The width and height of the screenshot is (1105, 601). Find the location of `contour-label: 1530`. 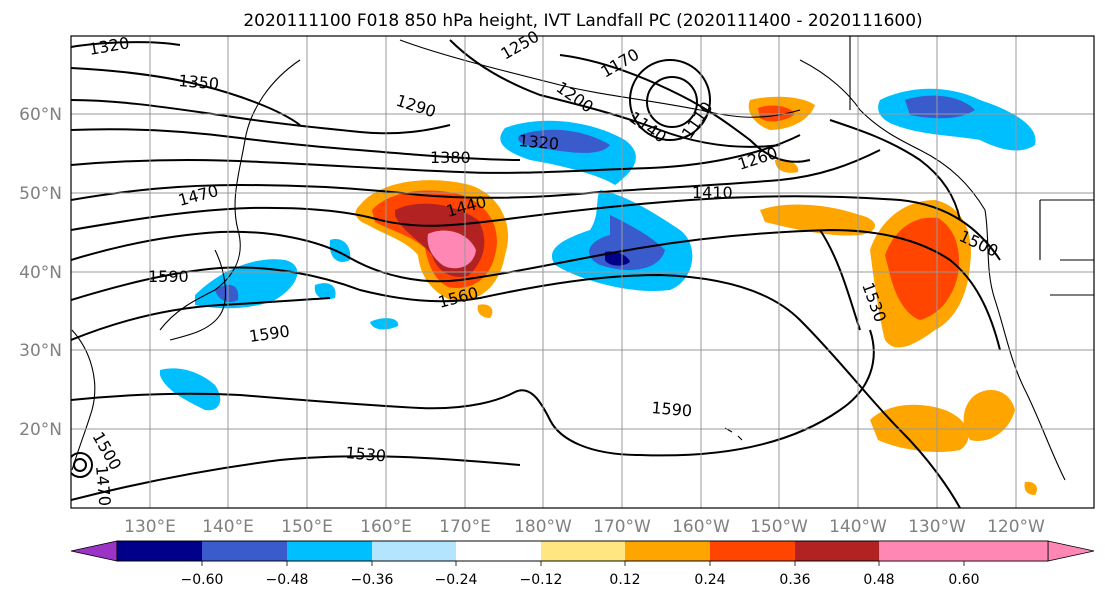

contour-label: 1530 is located at coordinates (366, 454).